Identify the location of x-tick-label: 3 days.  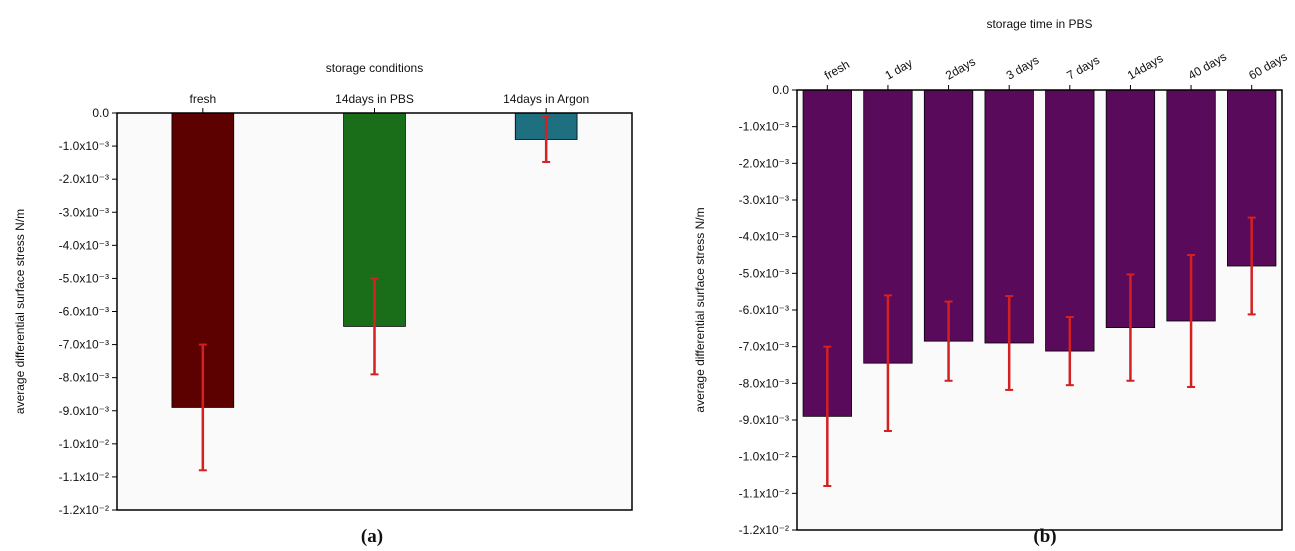
(1023, 68).